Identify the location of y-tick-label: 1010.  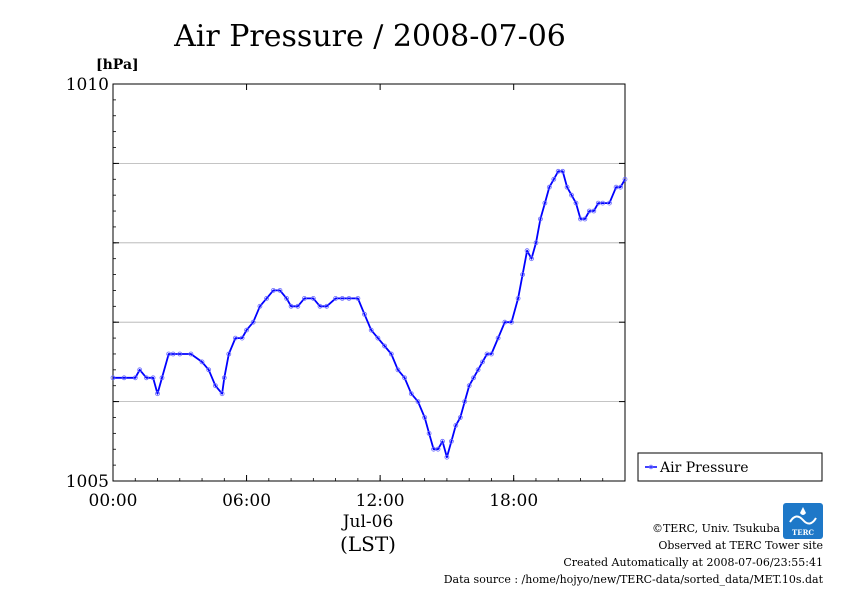
(87, 85).